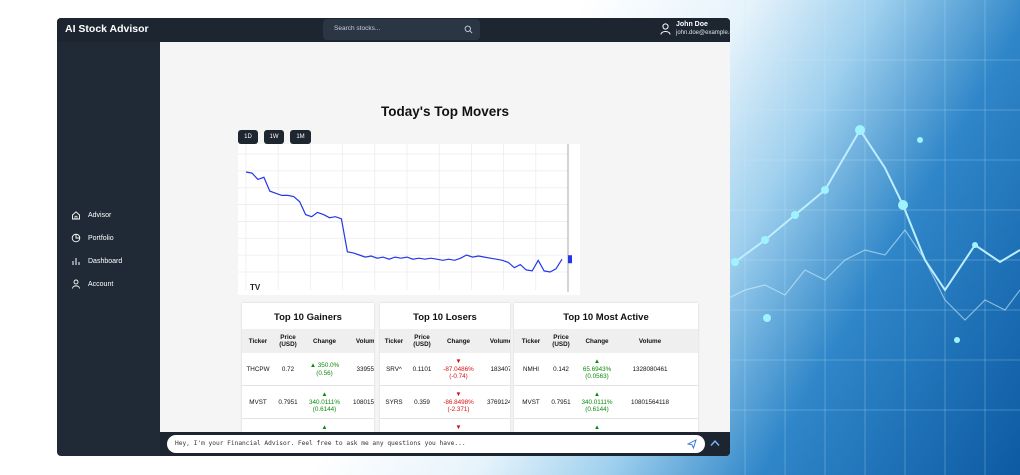  I want to click on sidebar-item-label: Portfolio, so click(101, 238).